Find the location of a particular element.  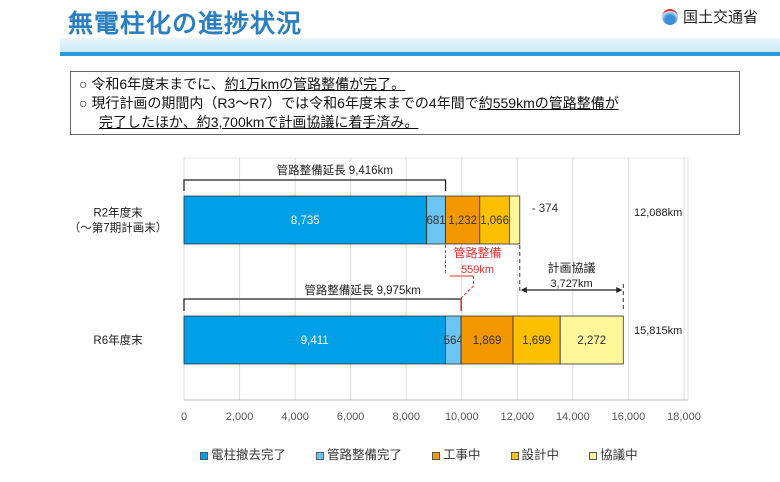

data-label: 2,272 is located at coordinates (591, 341).